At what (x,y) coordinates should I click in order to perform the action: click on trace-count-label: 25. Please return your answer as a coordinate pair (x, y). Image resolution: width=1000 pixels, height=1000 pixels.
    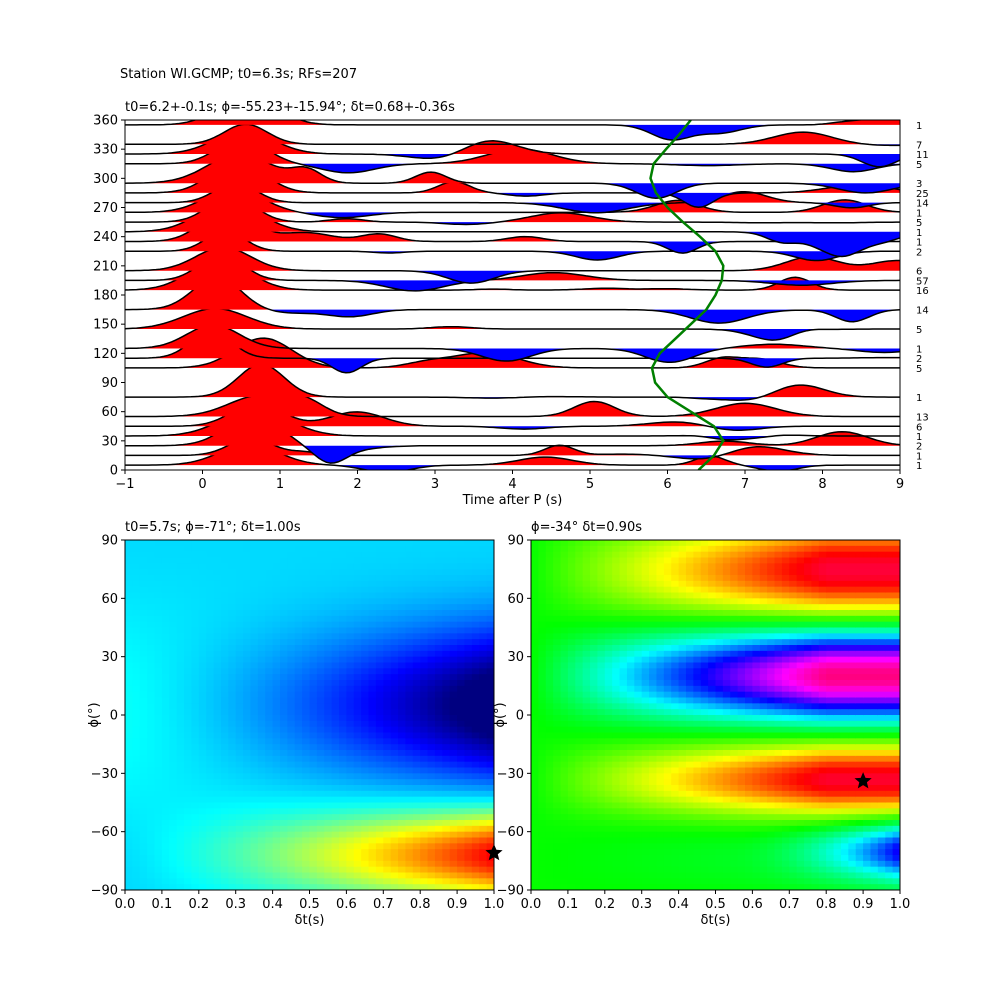
    Looking at the image, I should click on (922, 194).